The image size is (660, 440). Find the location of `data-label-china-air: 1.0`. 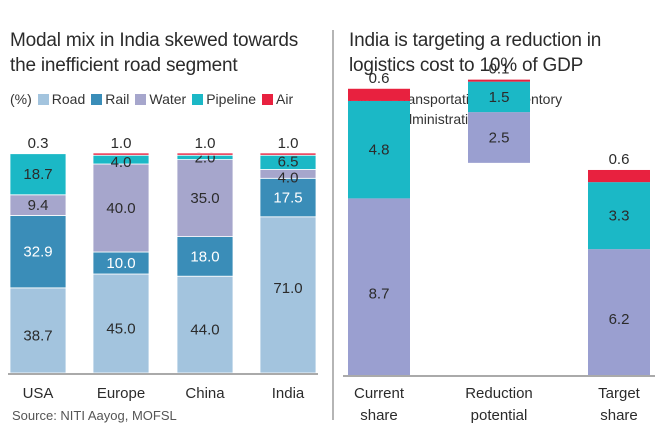

data-label-china-air: 1.0 is located at coordinates (205, 143).